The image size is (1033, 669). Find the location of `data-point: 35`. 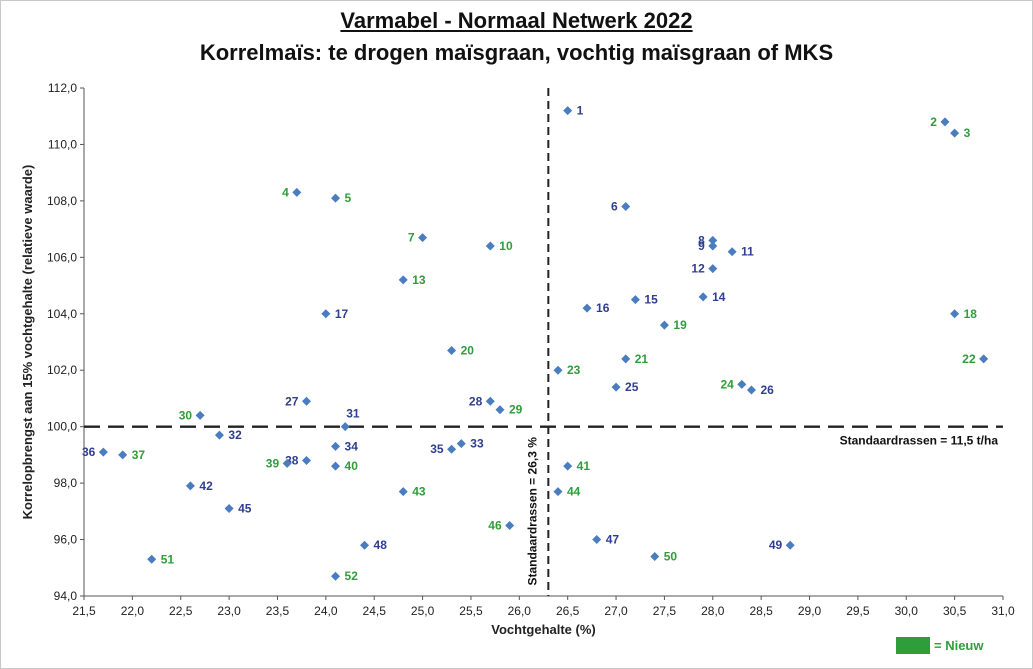

data-point: 35 is located at coordinates (443, 449).